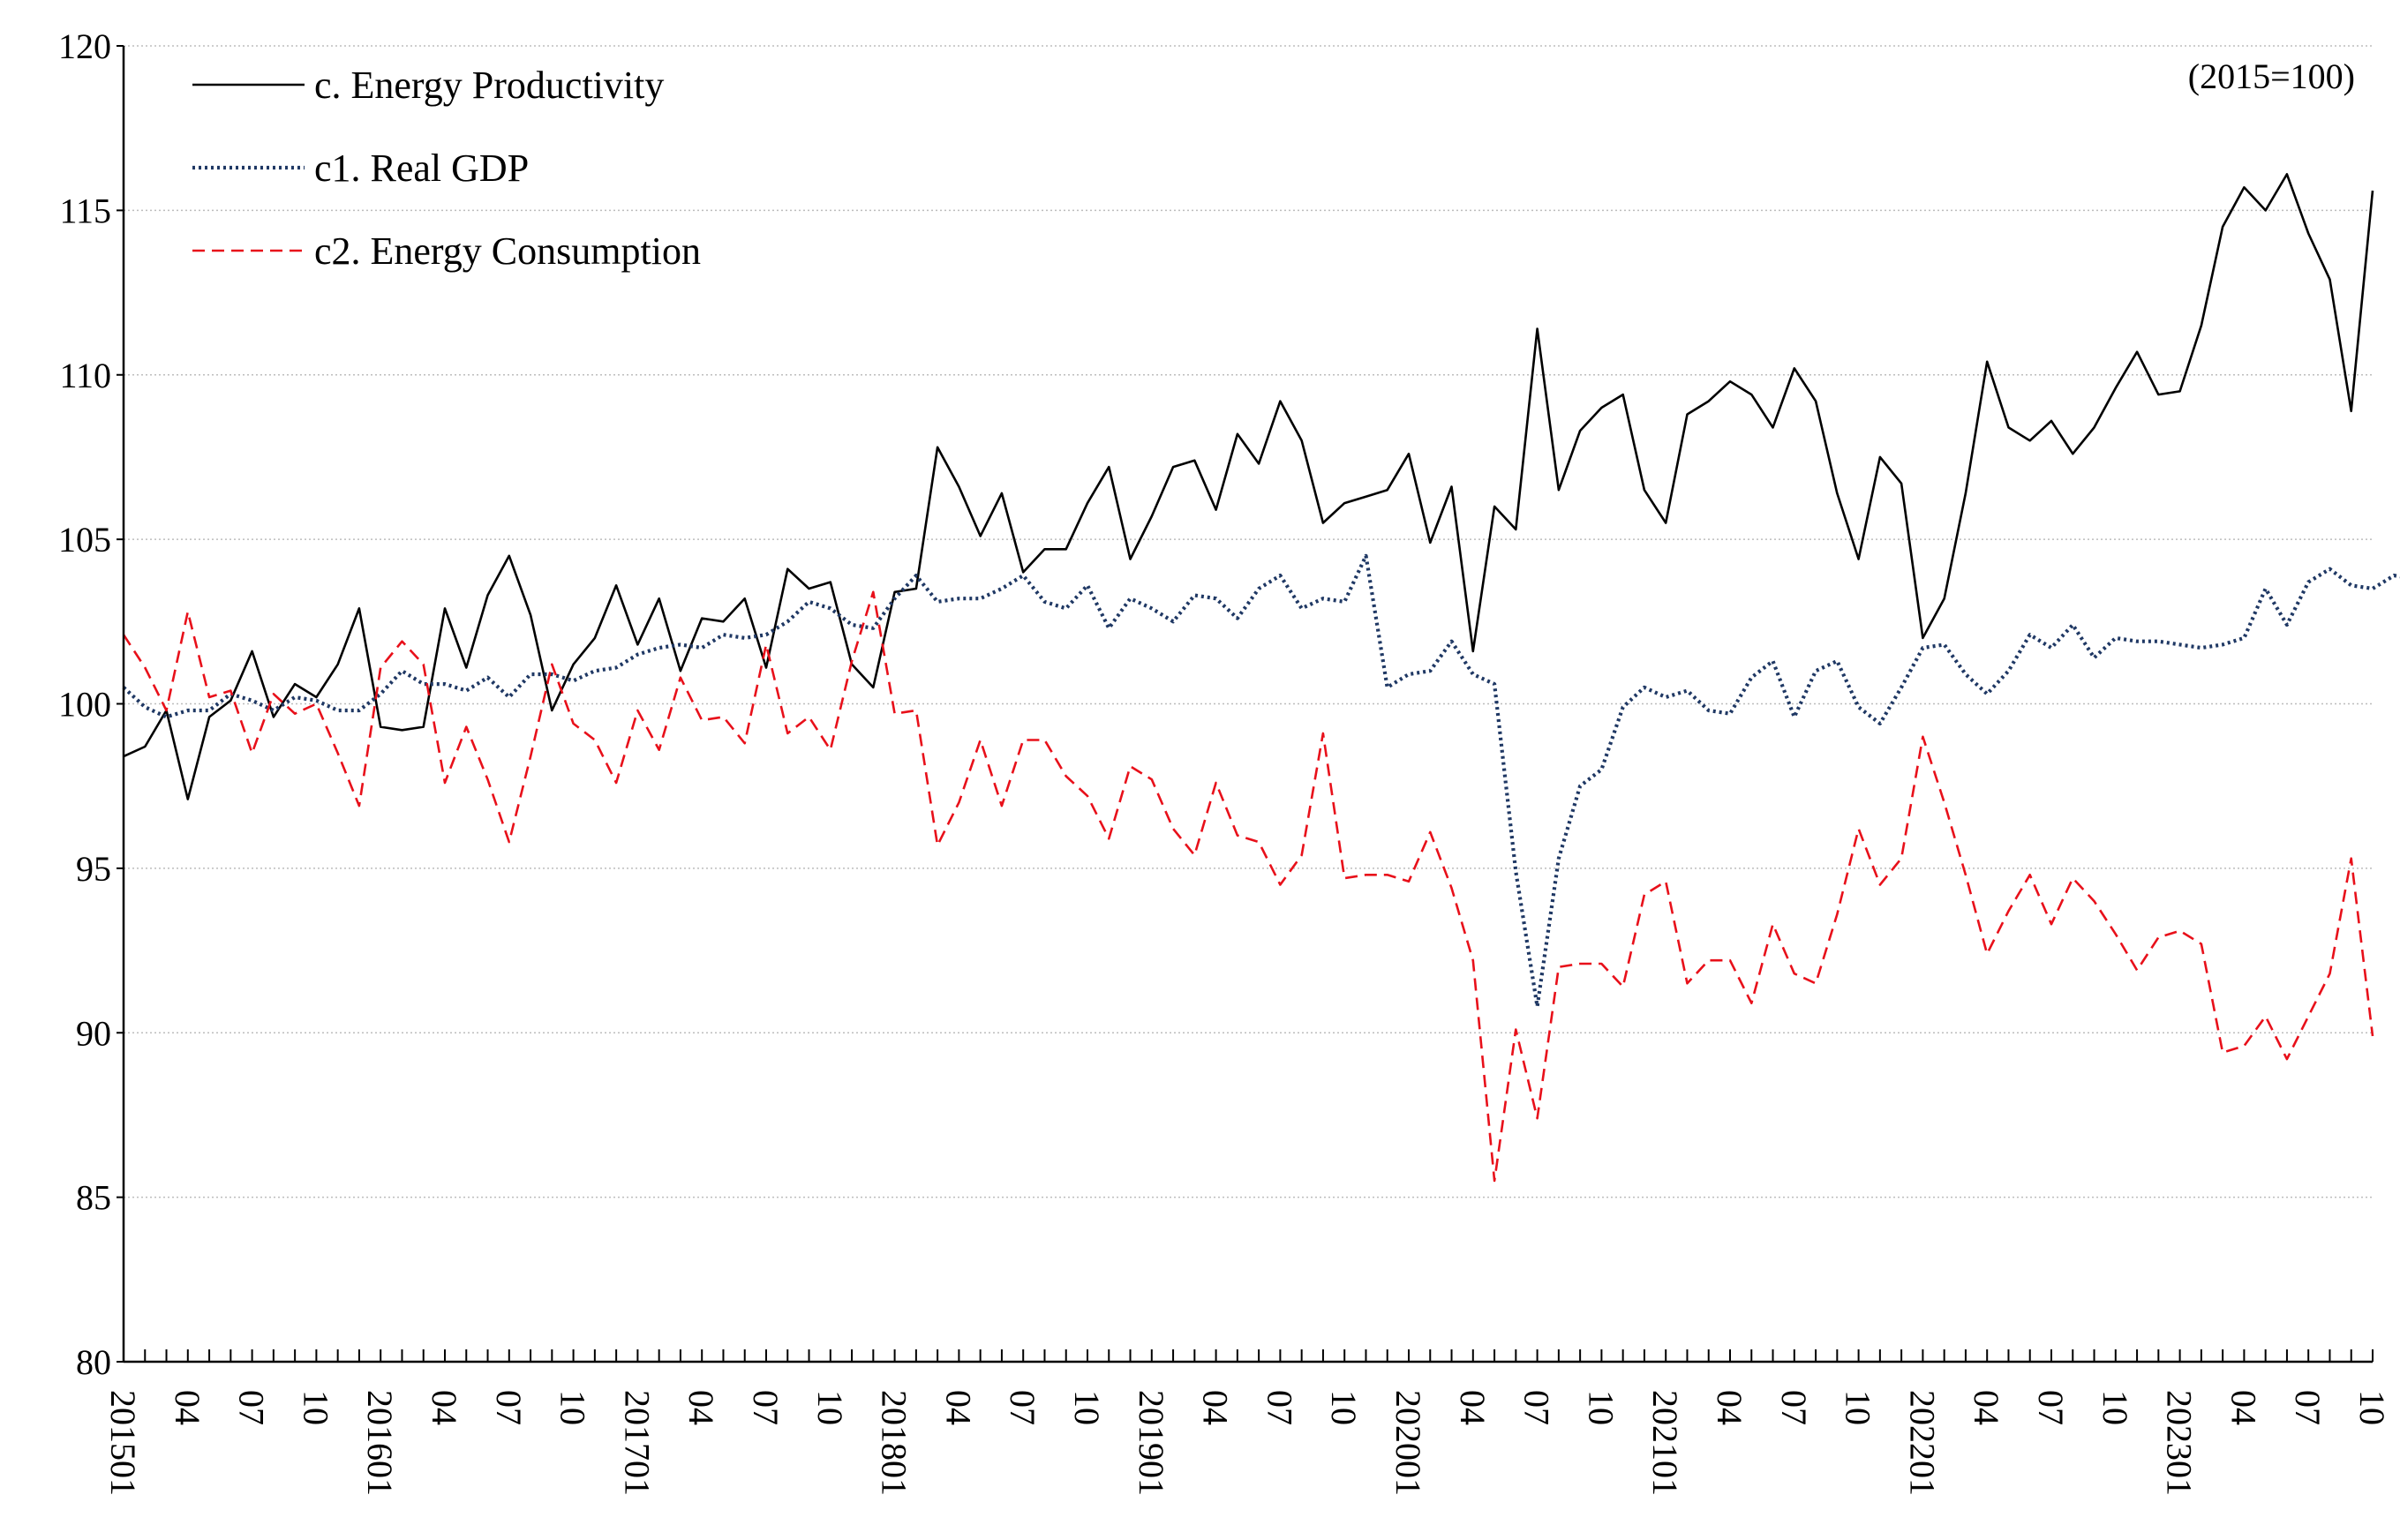 The height and width of the screenshot is (1540, 2400). I want to click on x-tick-label: 202301, so click(2180, 1443).